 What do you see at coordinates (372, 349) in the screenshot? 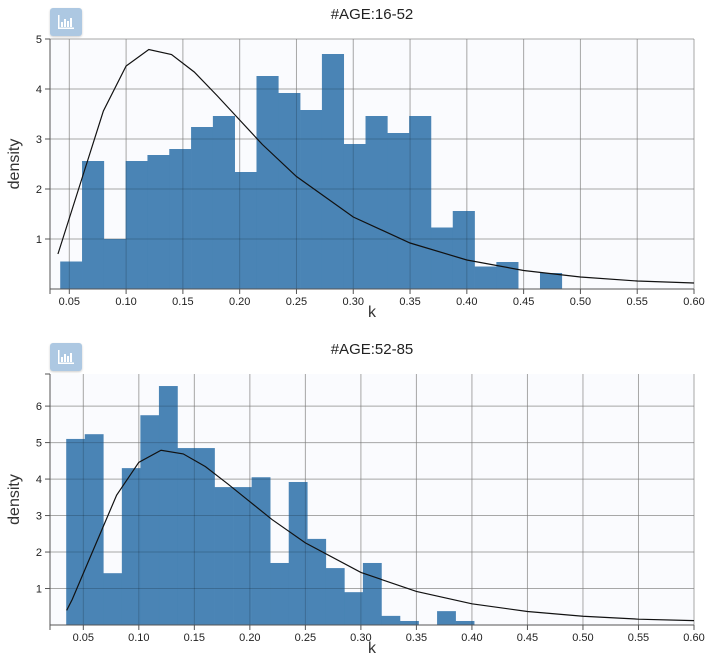
I see `chart-title: #AGE:52-85` at bounding box center [372, 349].